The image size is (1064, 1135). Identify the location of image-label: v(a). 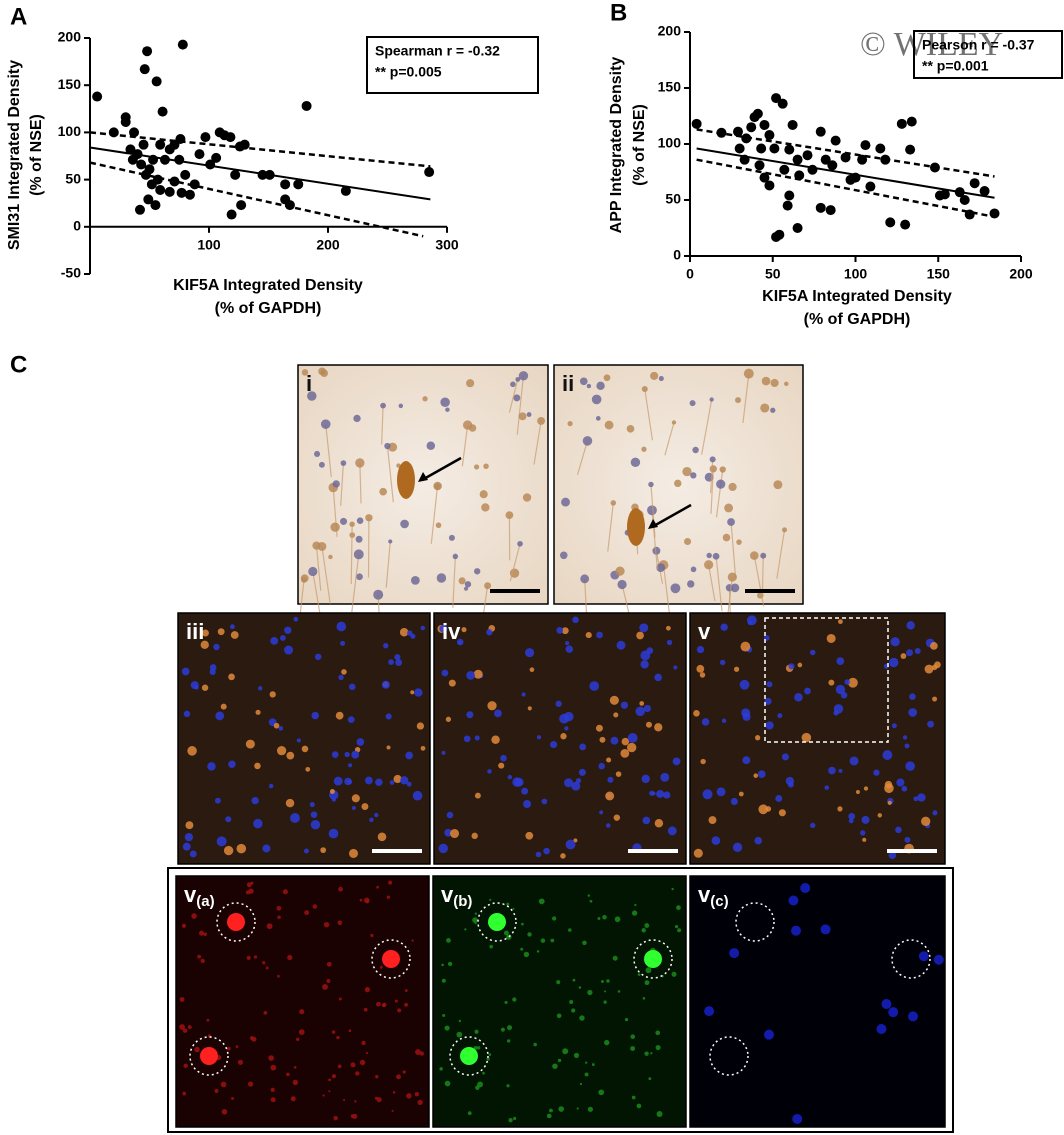
(199, 896).